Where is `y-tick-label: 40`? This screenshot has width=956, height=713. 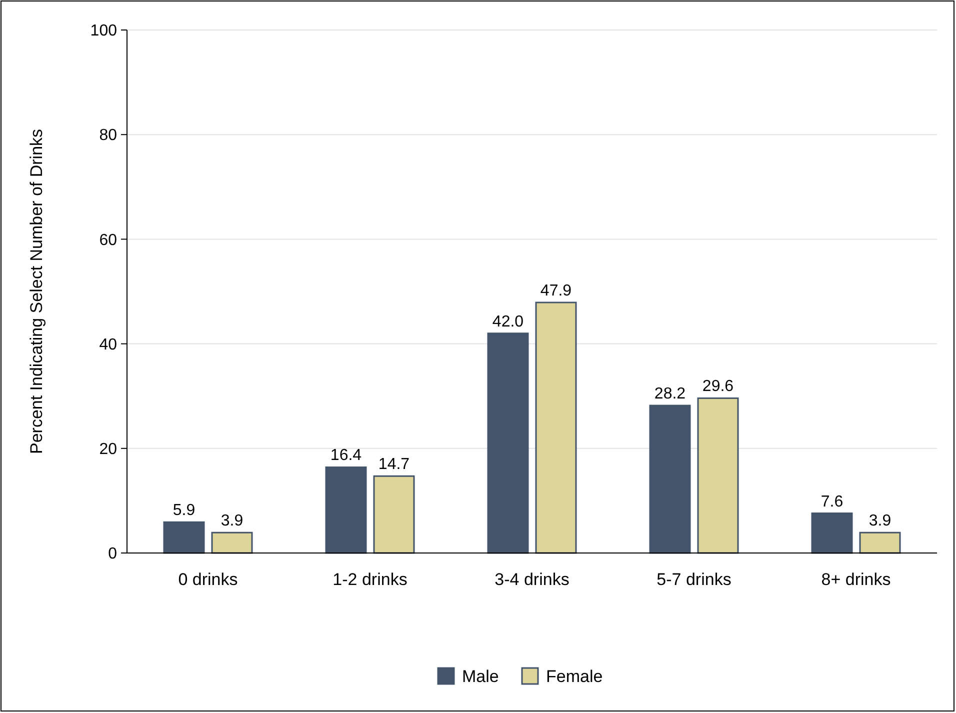 y-tick-label: 40 is located at coordinates (108, 345).